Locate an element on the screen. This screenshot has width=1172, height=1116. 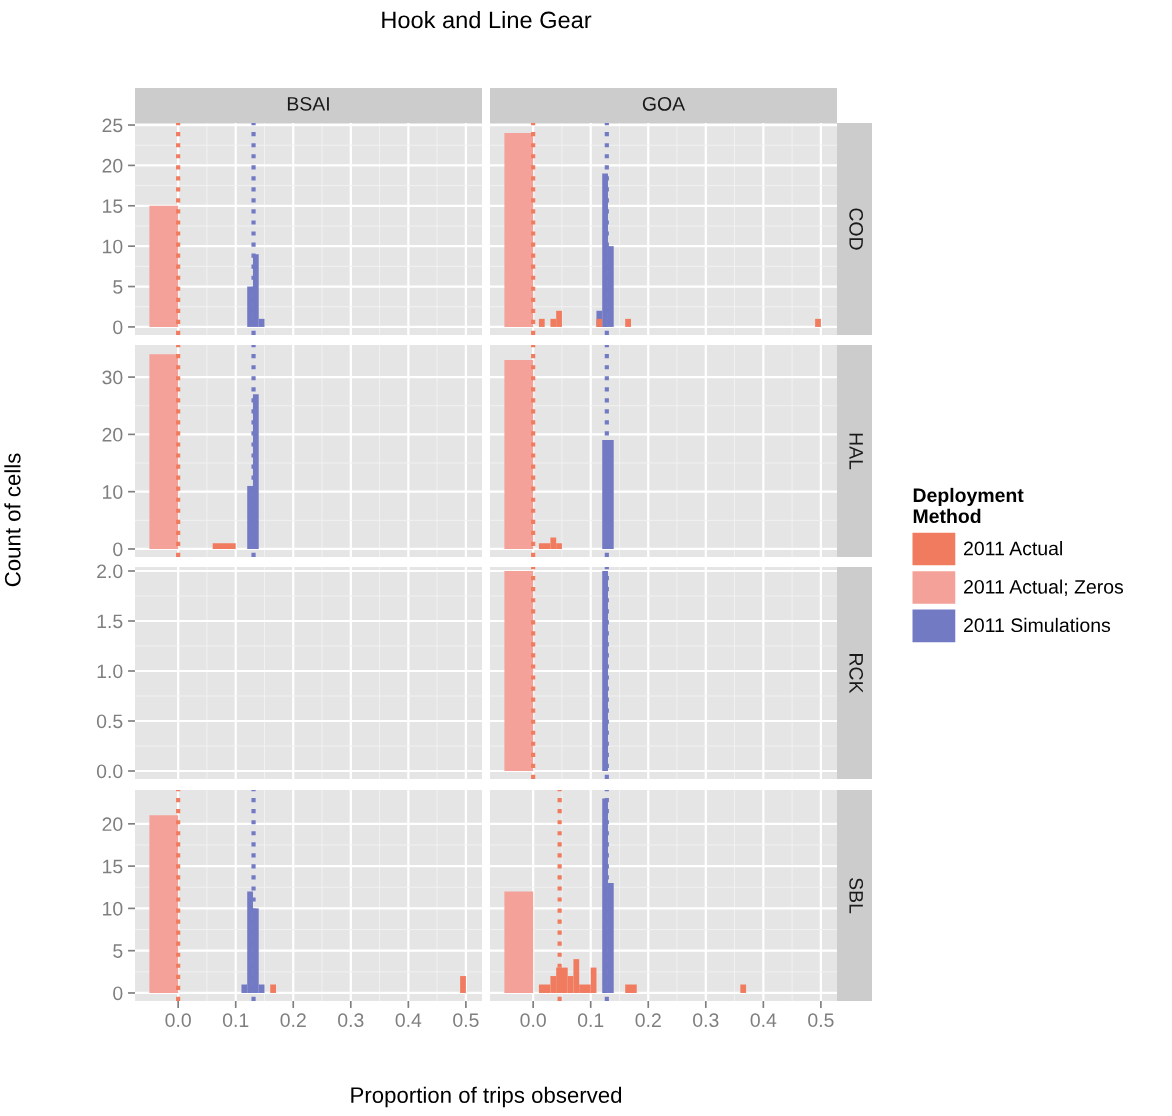
y-tick-label: 1.0 is located at coordinates (110, 671).